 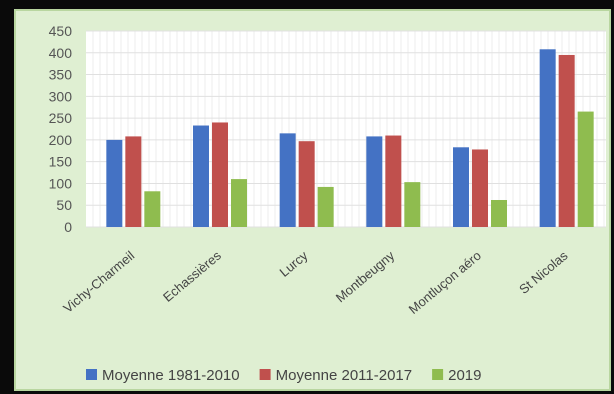 I want to click on x-tick-label: Montluçon aéro, so click(x=445, y=282).